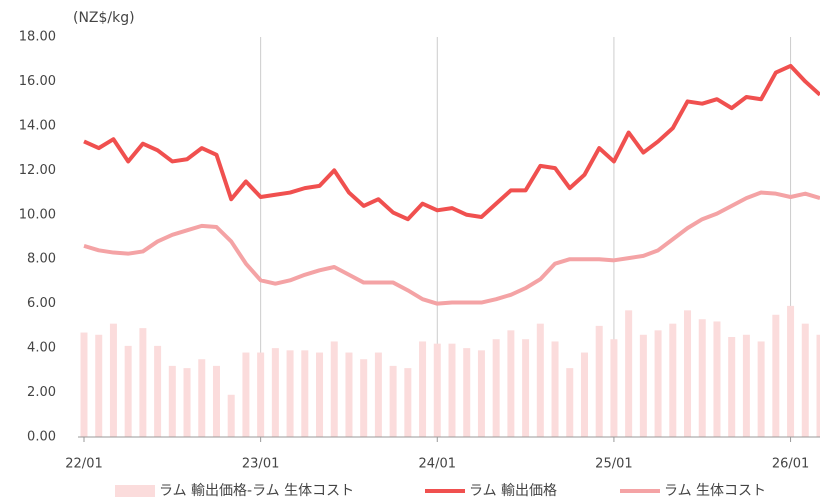  Describe the element at coordinates (104, 18) in the screenshot. I see `y-axis-label: (NZ$/kg)` at that location.